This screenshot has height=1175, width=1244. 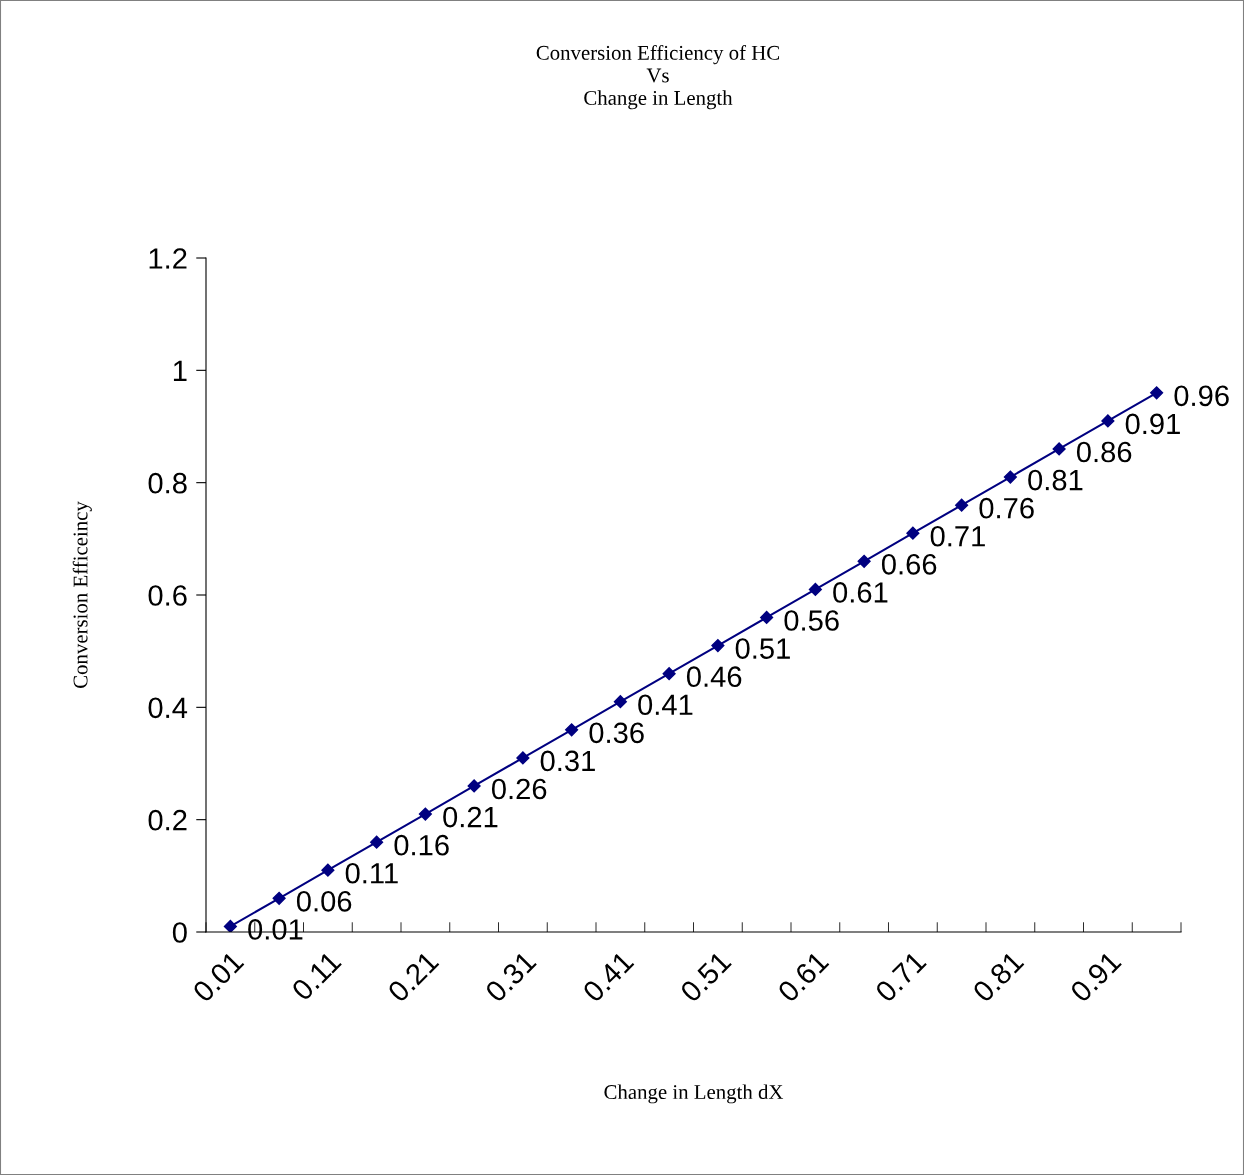 I want to click on data-label: 0.81, so click(x=1055, y=480).